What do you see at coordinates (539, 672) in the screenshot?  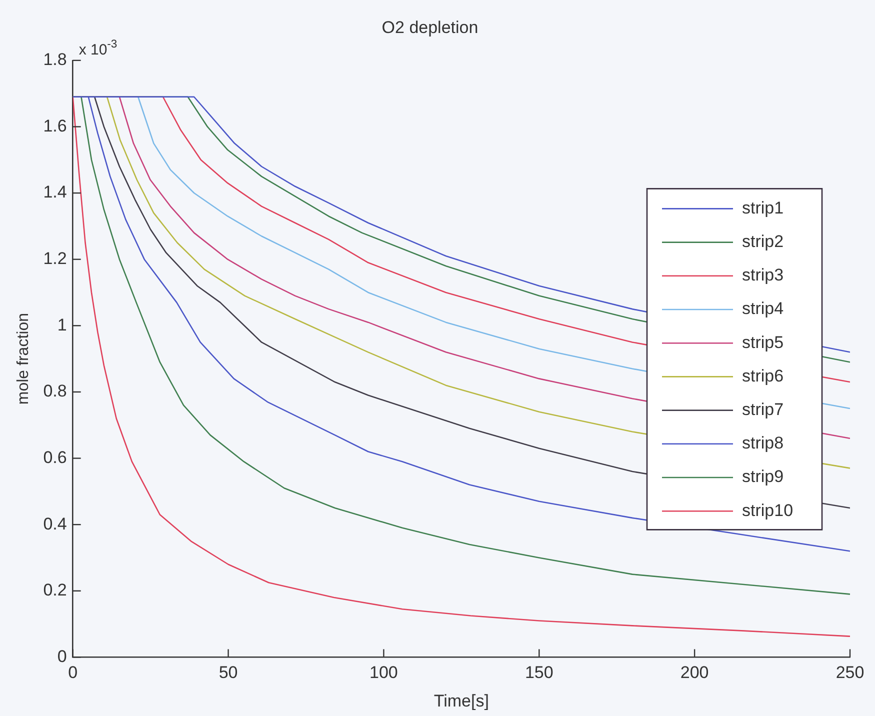 I see `x-tick-label: 150` at bounding box center [539, 672].